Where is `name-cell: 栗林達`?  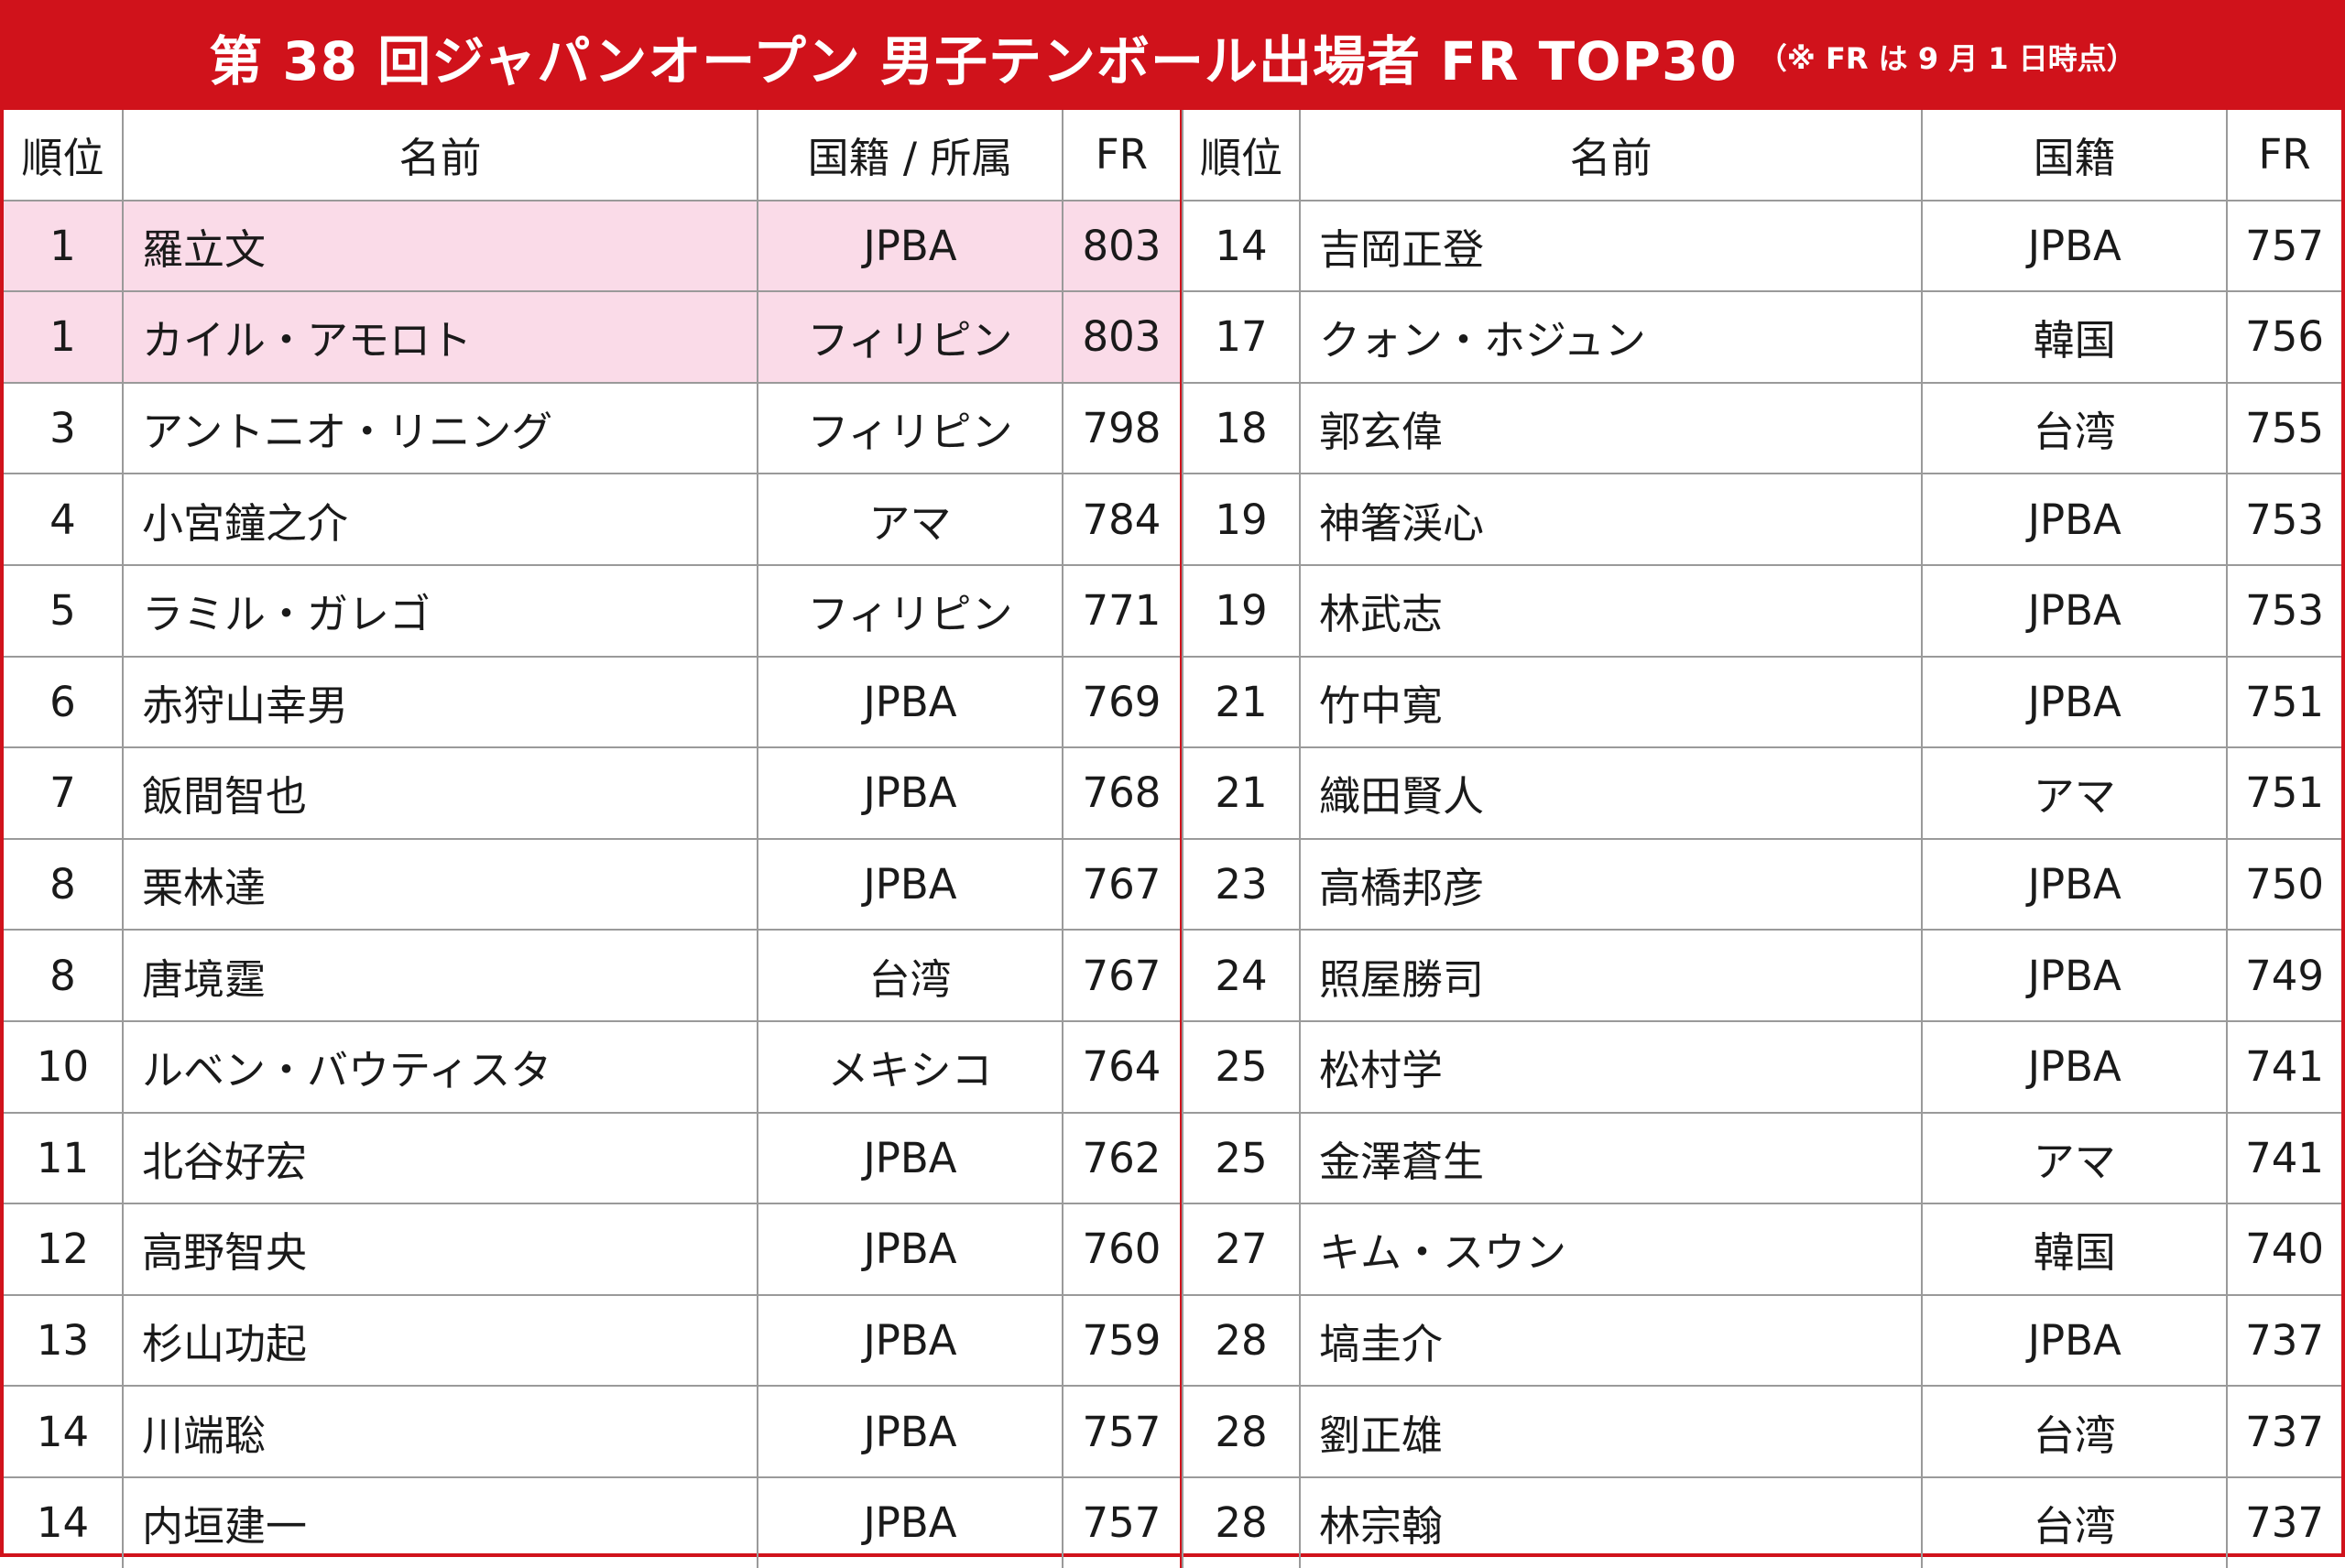 name-cell: 栗林達 is located at coordinates (440, 884).